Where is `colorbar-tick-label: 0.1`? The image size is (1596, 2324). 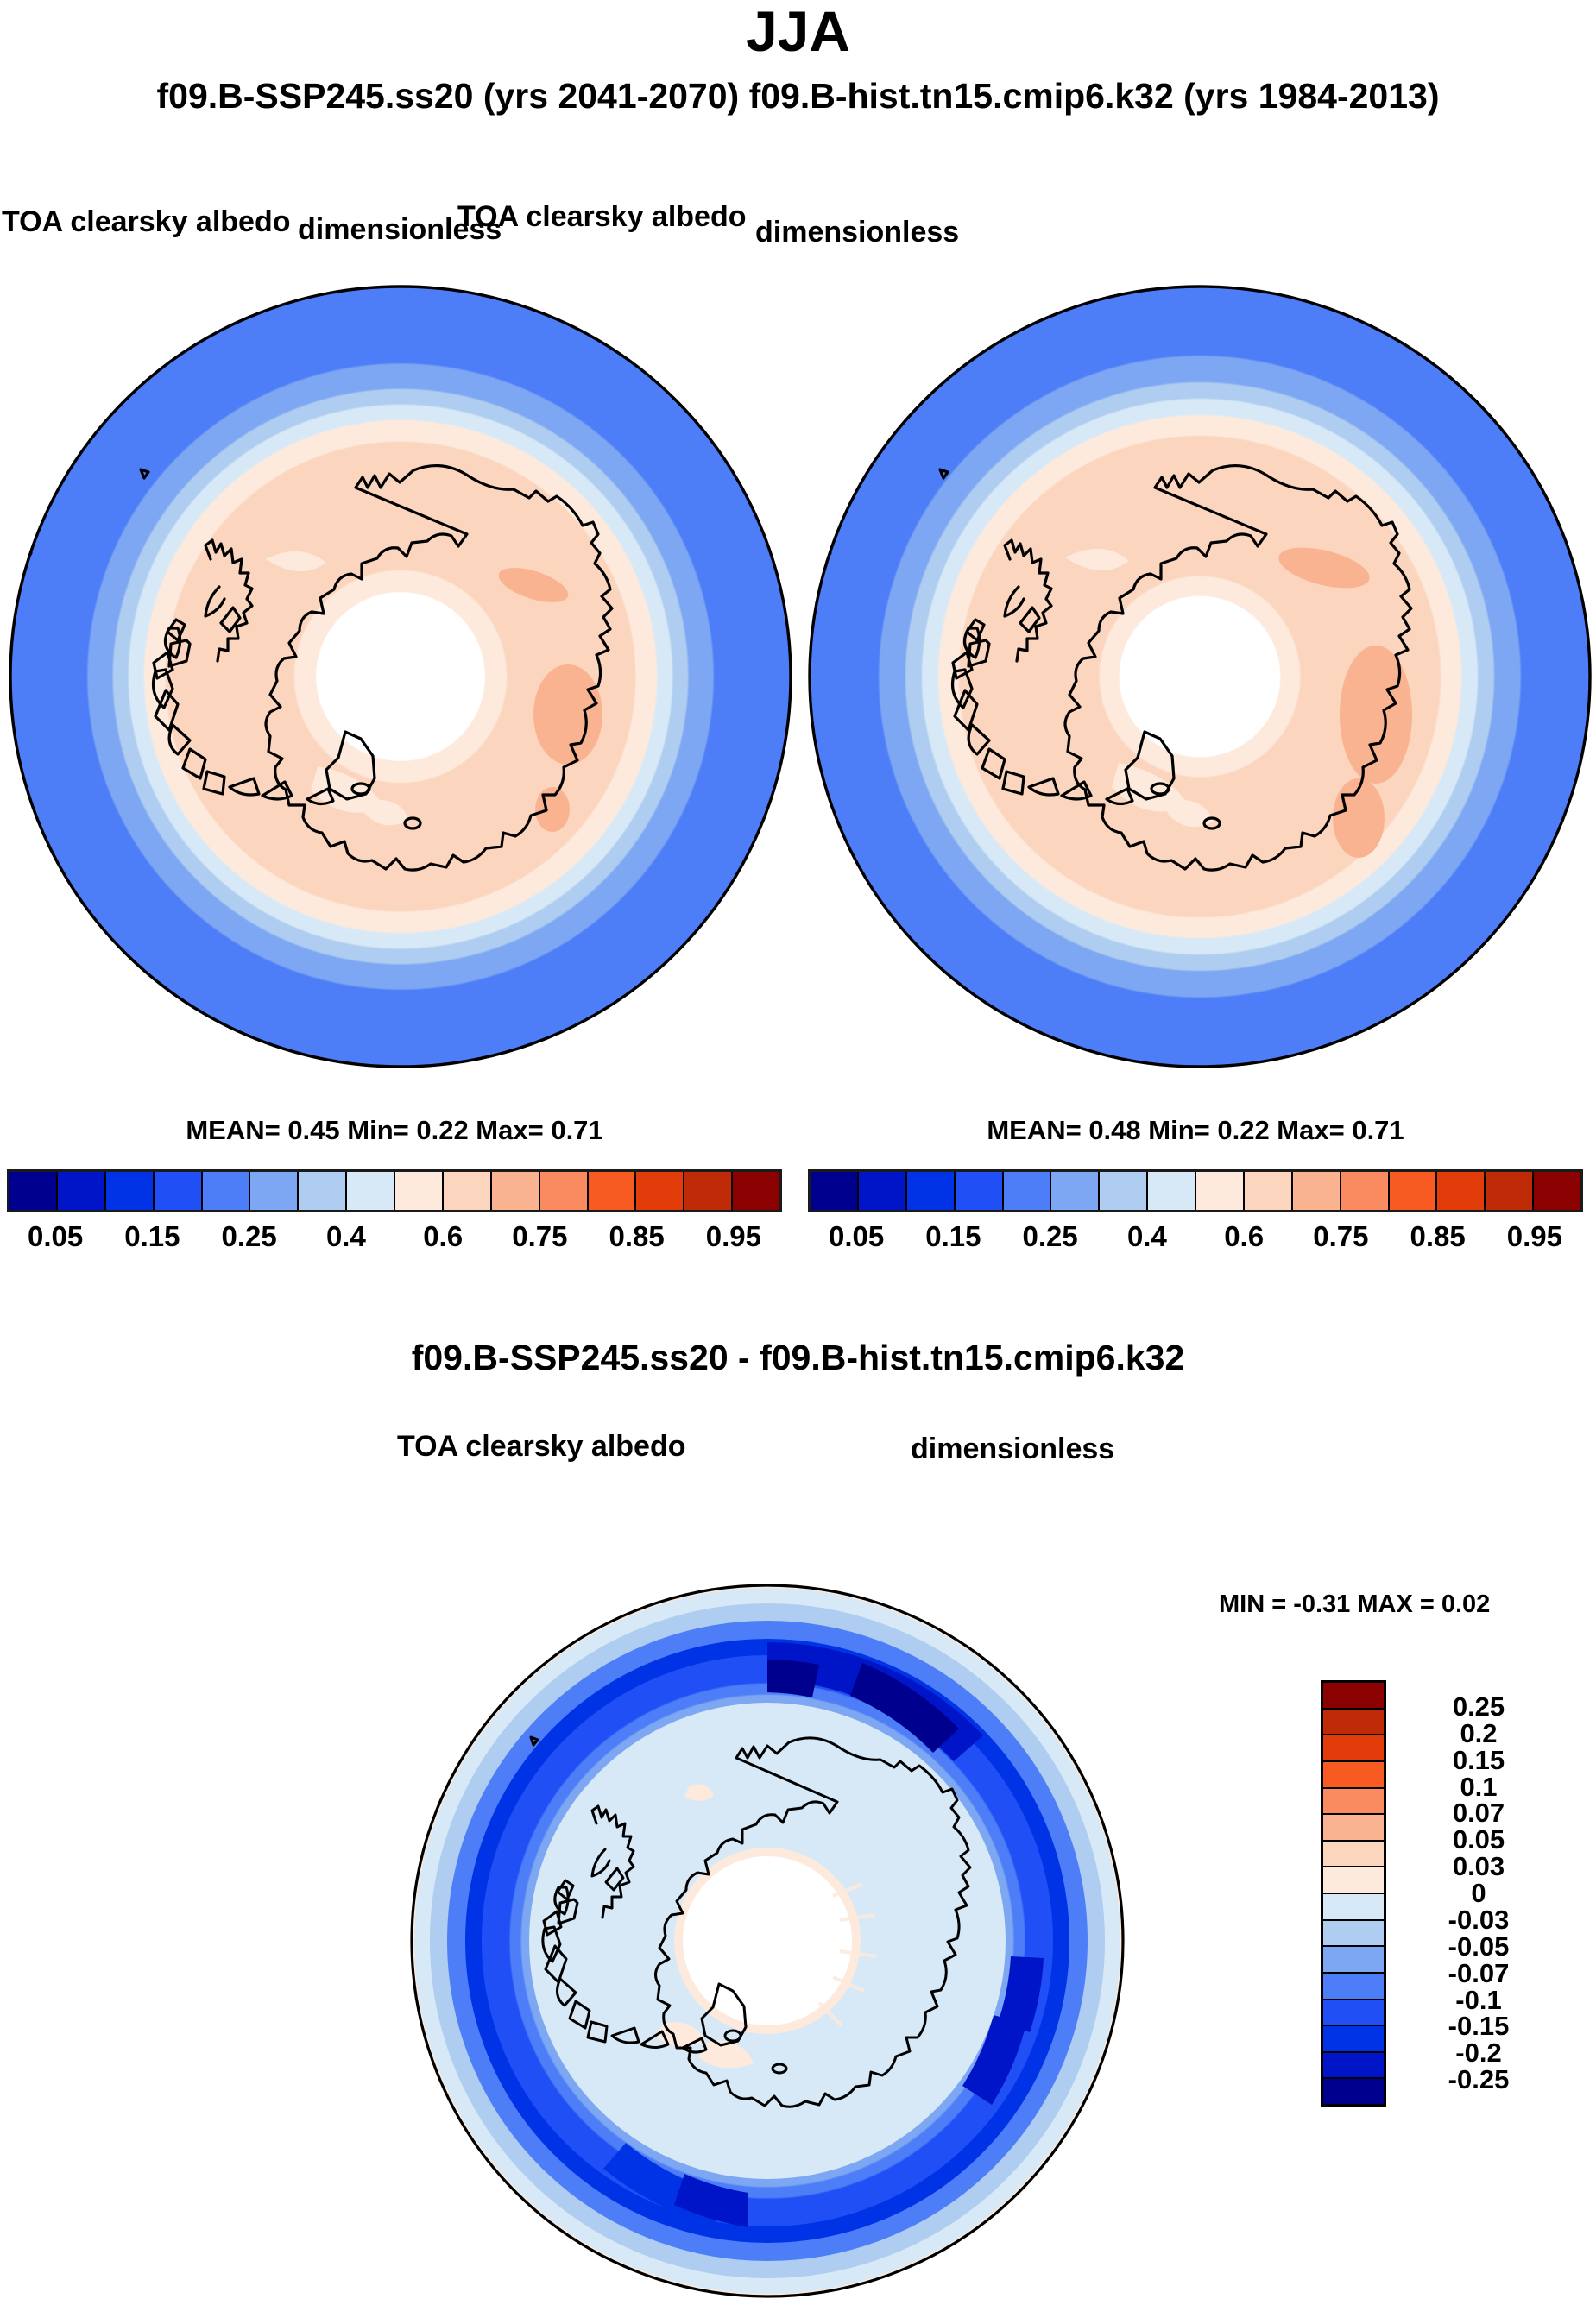 colorbar-tick-label: 0.1 is located at coordinates (1479, 1787).